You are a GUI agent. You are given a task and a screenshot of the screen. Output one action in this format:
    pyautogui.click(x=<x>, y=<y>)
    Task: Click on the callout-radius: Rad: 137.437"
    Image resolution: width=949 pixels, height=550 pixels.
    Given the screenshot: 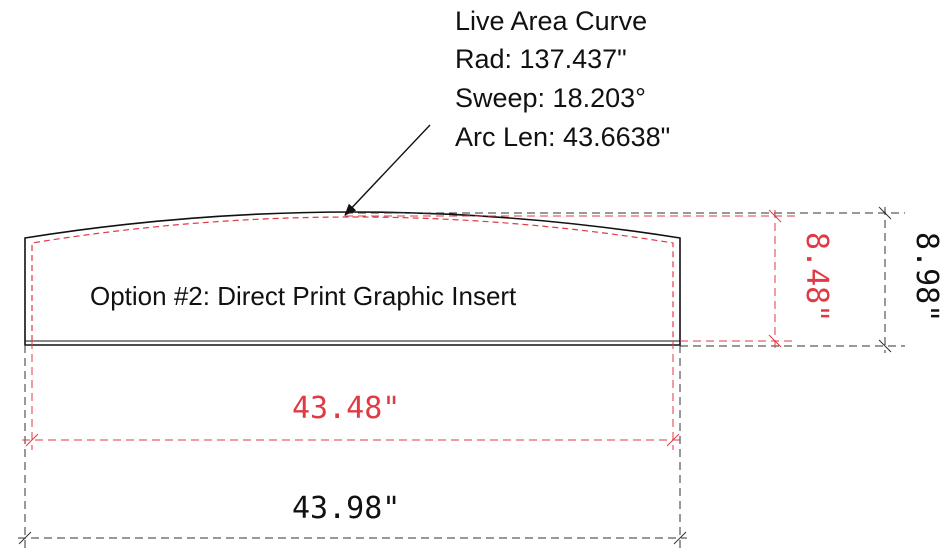 What is the action you would take?
    pyautogui.click(x=541, y=59)
    